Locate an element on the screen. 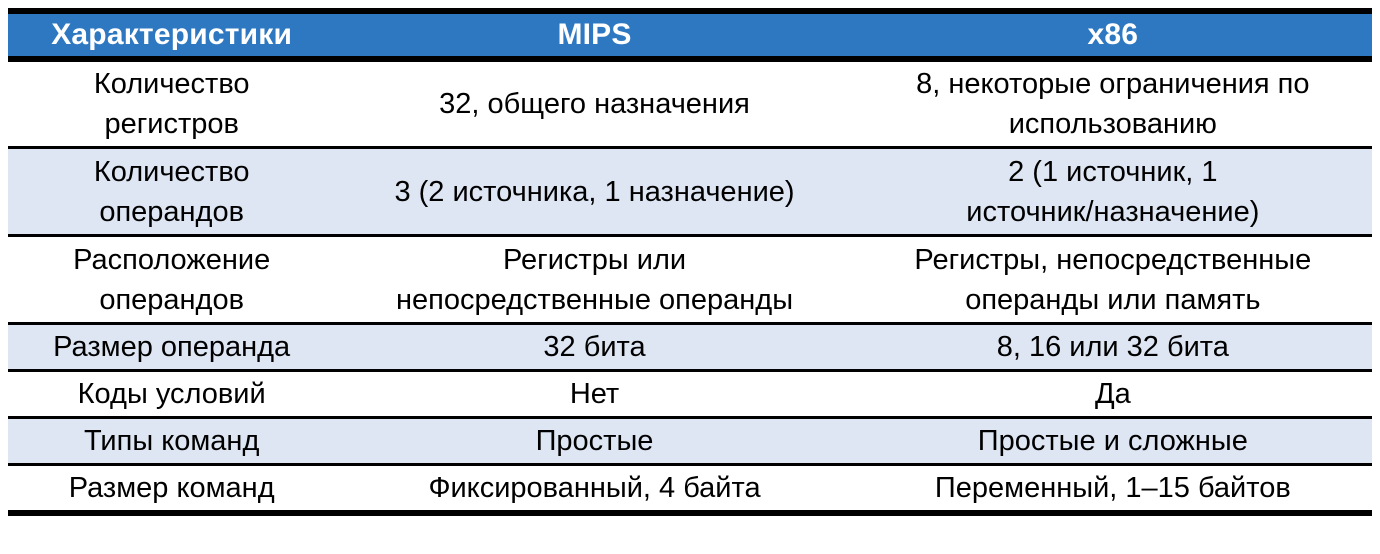  header-cell-x86: x86 is located at coordinates (1113, 34).